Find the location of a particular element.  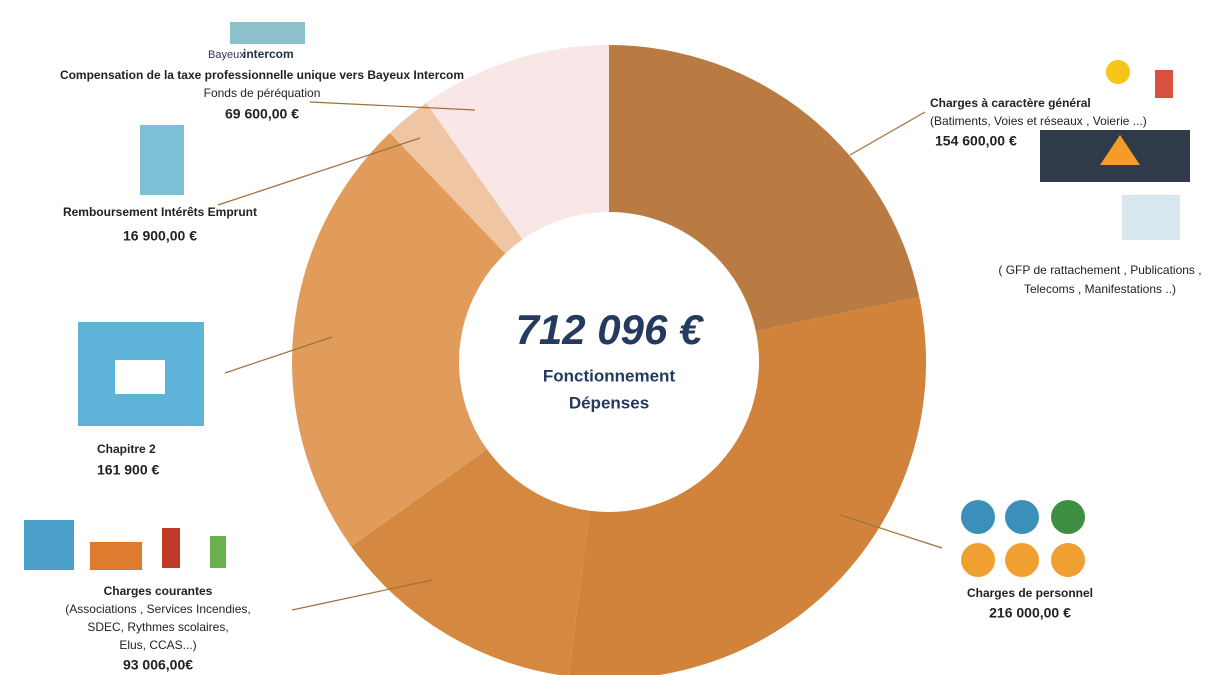

category-detail: SDEC, Rythmes scolaires, is located at coordinates (157, 627).